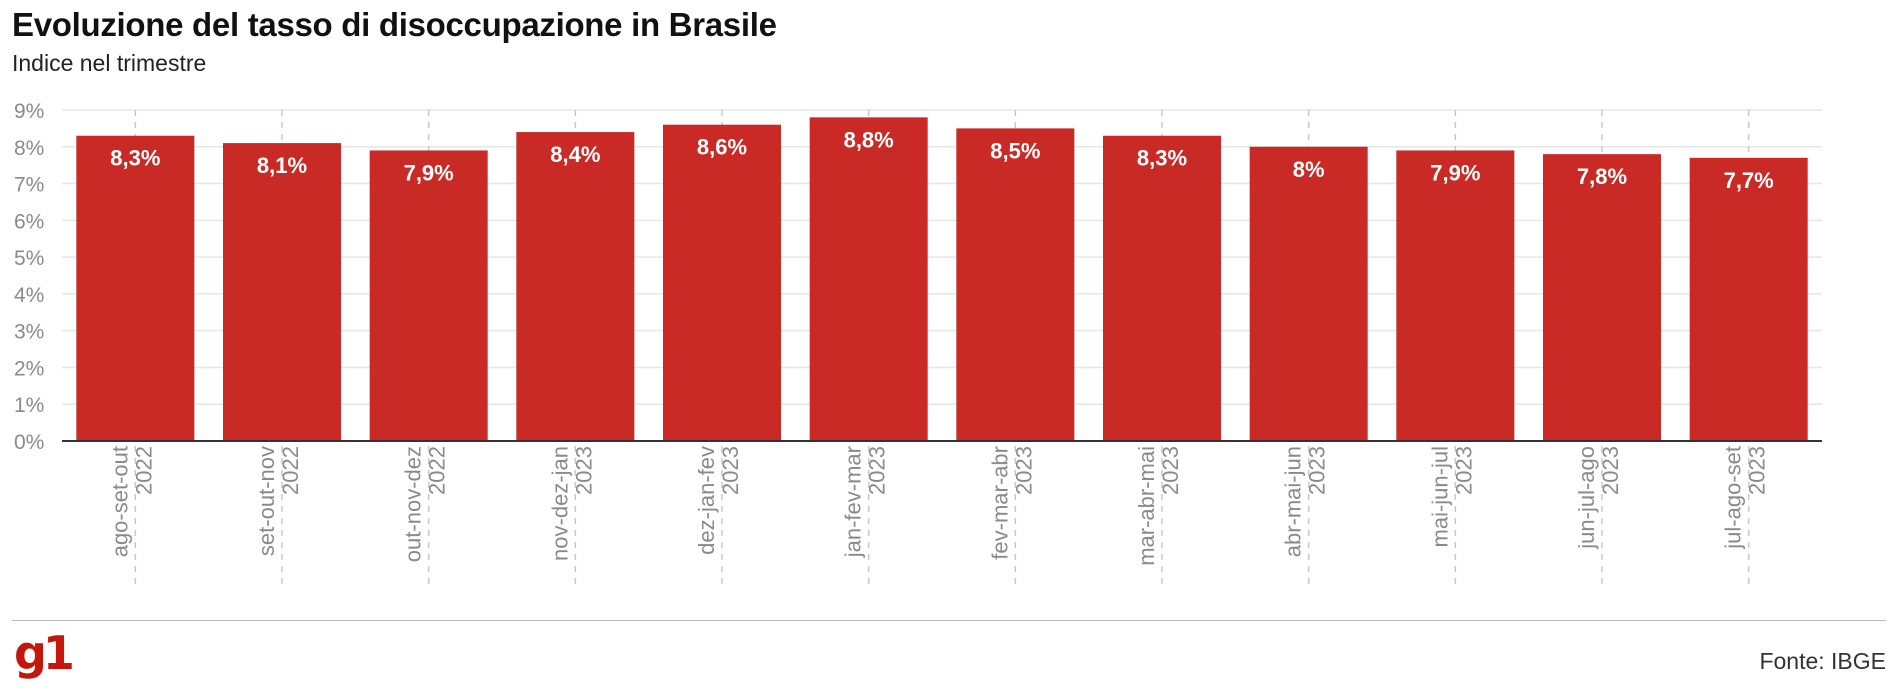 Image resolution: width=1898 pixels, height=691 pixels. I want to click on x-tick-period: abr-mai-jun, so click(1293, 501).